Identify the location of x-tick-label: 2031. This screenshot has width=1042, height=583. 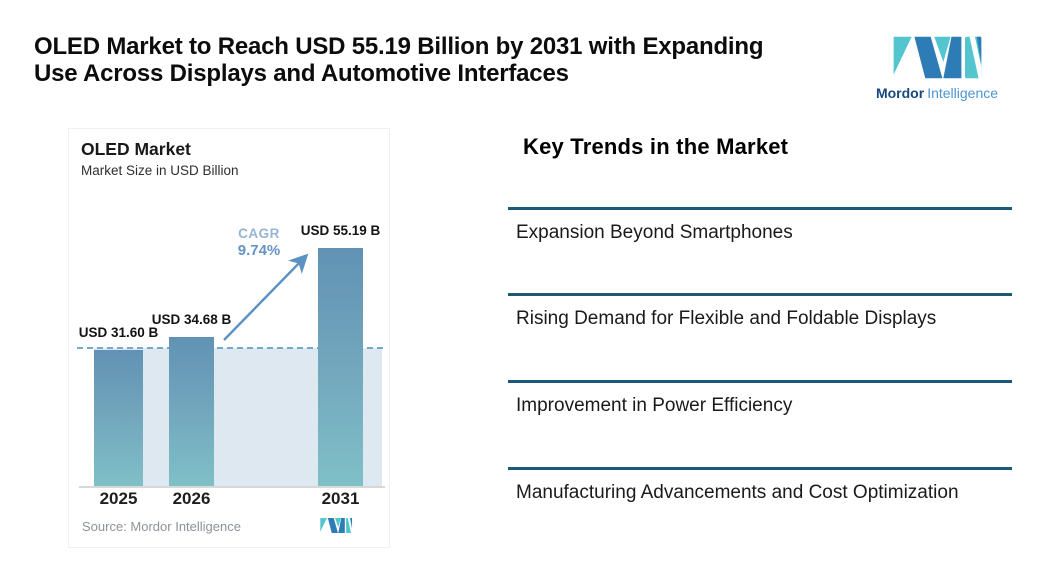
(340, 498).